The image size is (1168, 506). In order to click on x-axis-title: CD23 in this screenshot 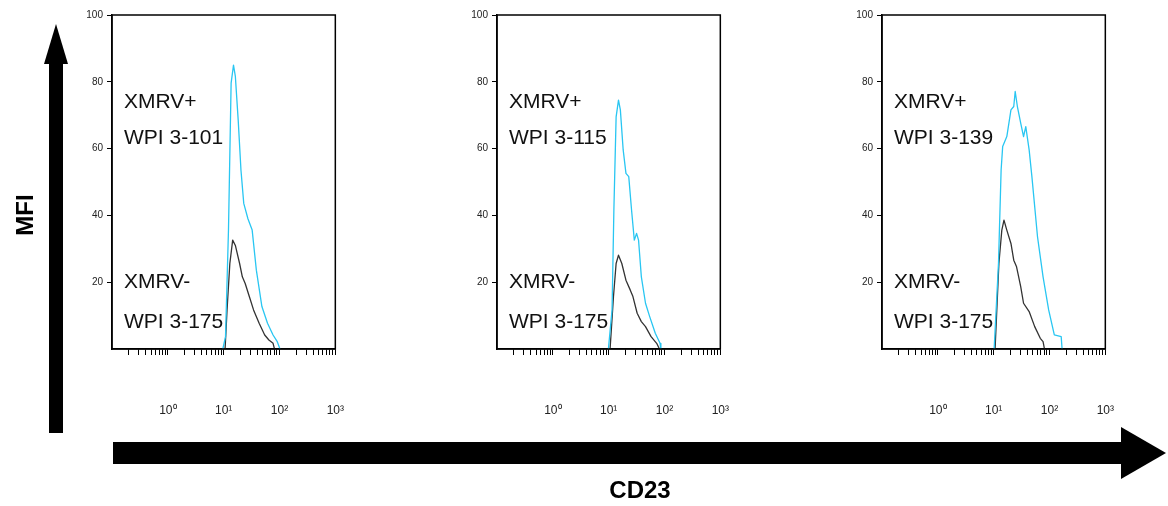, I will do `click(640, 490)`.